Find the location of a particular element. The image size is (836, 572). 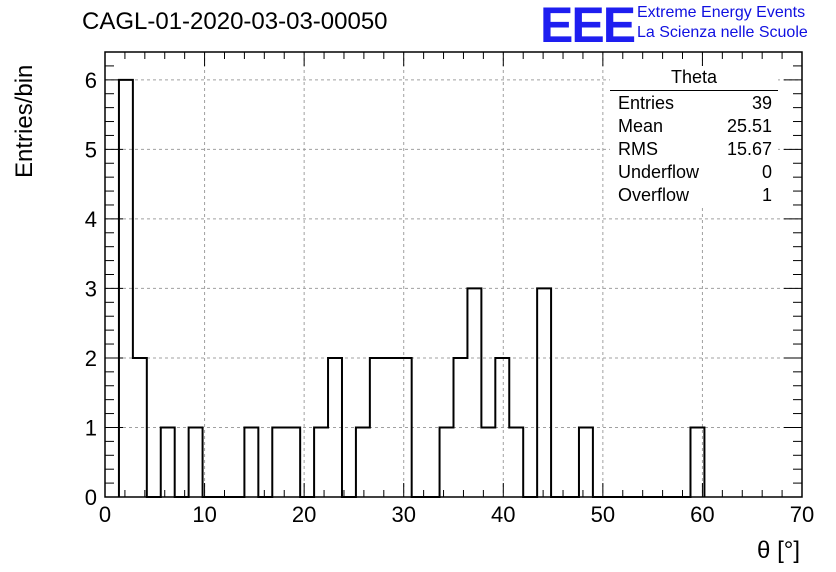

y-tick-label-0: 0 is located at coordinates (91, 497).